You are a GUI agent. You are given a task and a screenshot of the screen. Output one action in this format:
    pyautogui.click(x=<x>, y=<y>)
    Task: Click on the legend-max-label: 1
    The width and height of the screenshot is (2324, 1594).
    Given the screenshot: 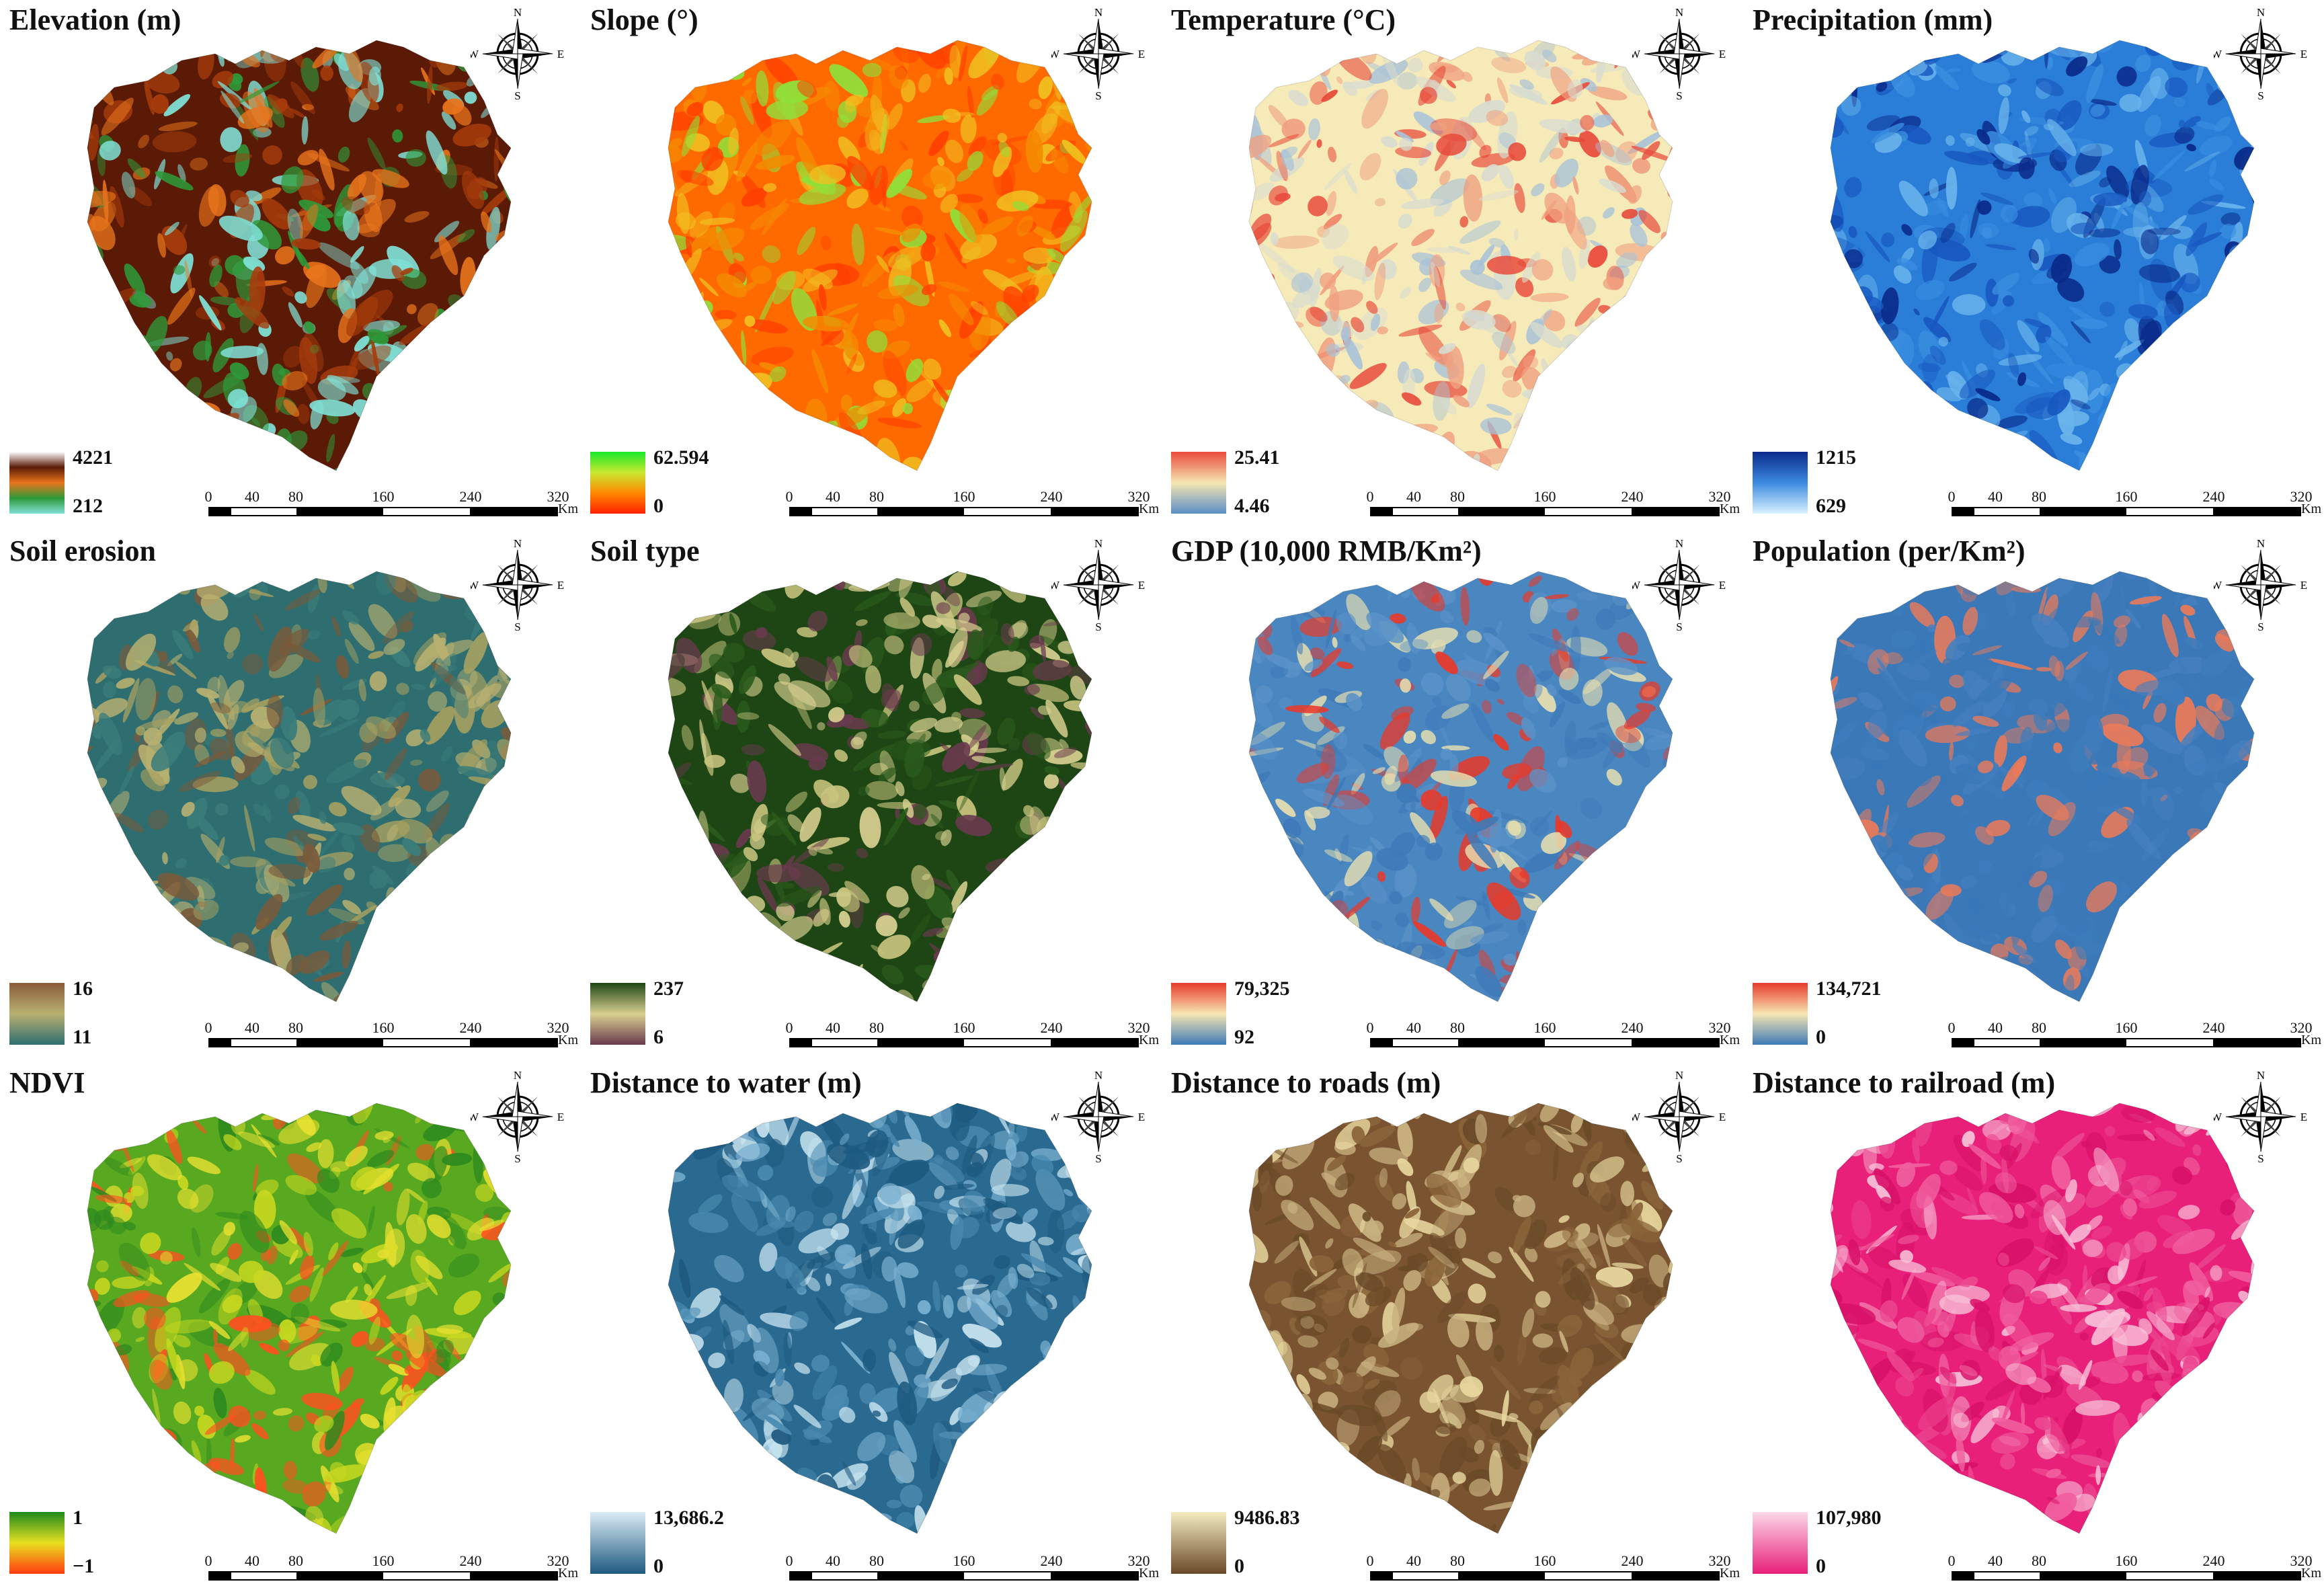 What is the action you would take?
    pyautogui.click(x=78, y=1518)
    